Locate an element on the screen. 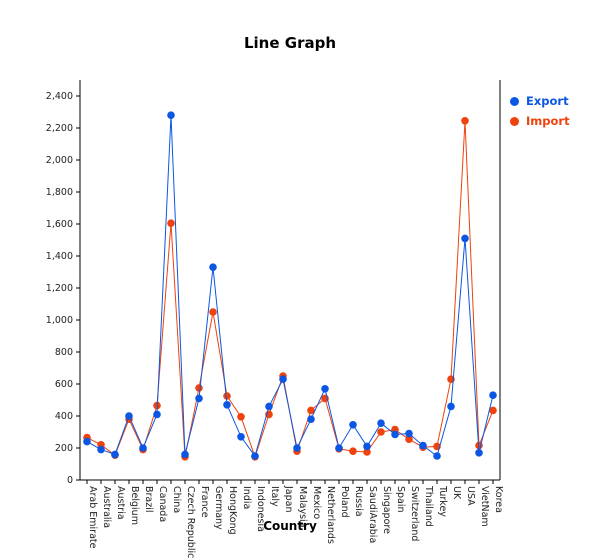  y-tick-label: 600 is located at coordinates (64, 384).